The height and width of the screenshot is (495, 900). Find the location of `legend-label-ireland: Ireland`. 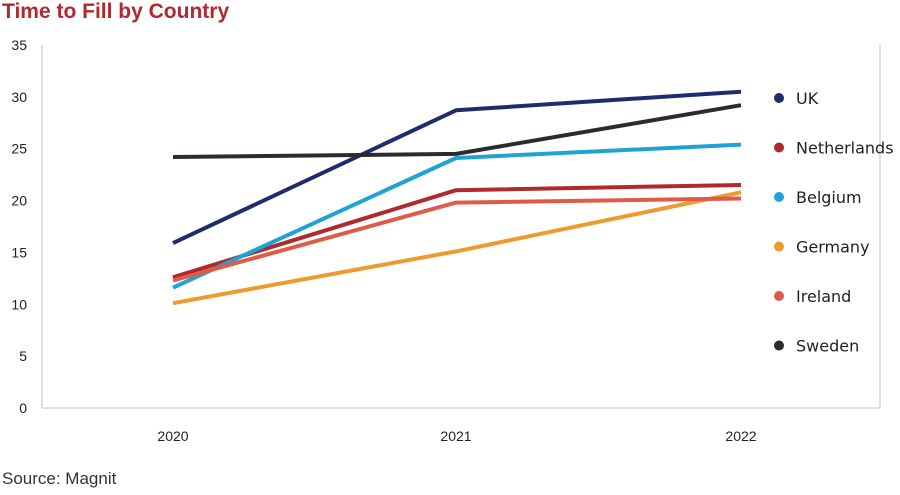

legend-label-ireland: Ireland is located at coordinates (823, 296).